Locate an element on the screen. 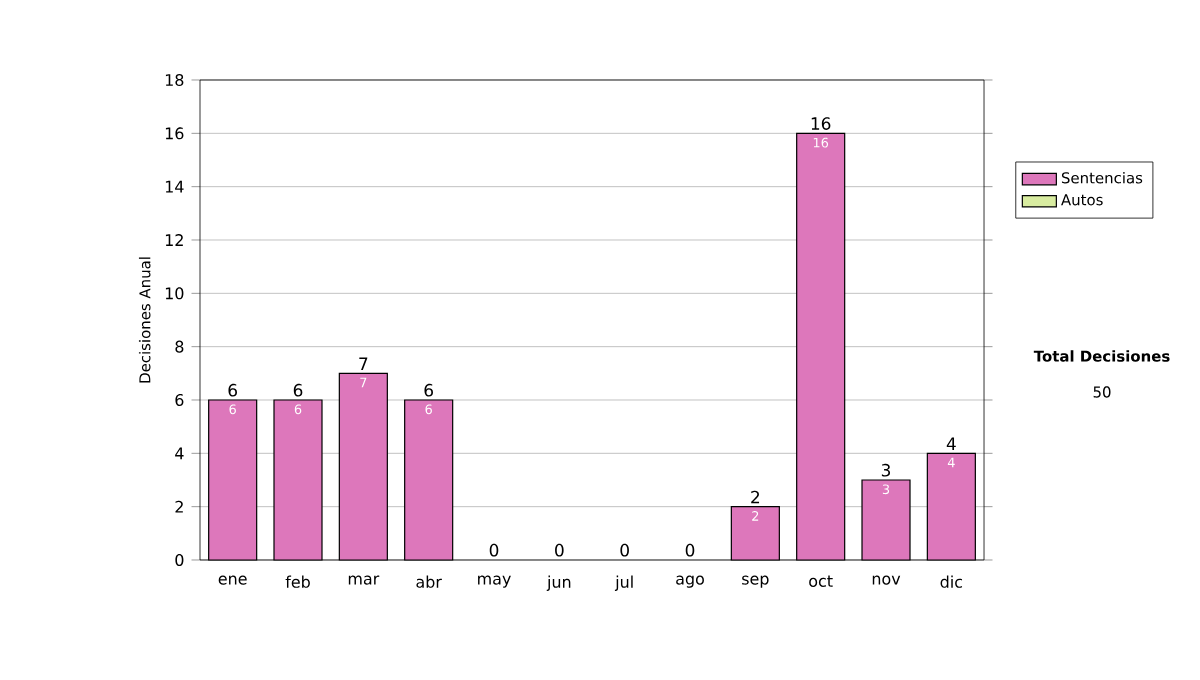 The height and width of the screenshot is (680, 1200). total-label: 4 is located at coordinates (951, 443).